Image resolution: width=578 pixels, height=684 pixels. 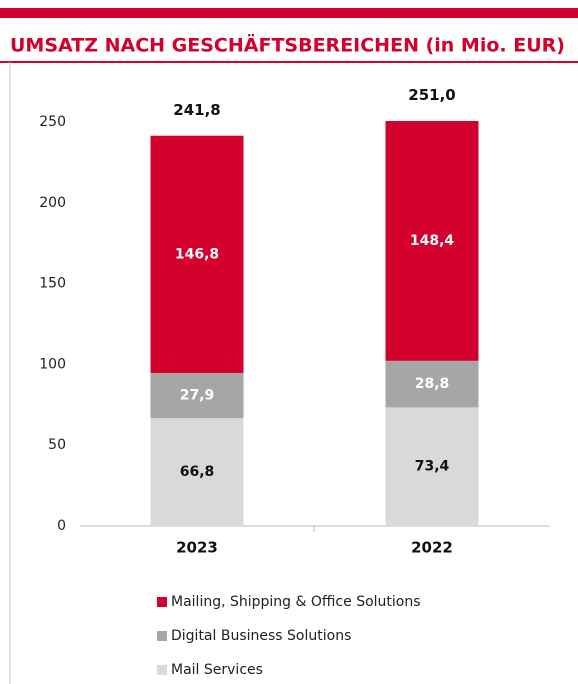 What do you see at coordinates (261, 636) in the screenshot?
I see `legend-label: Digital Business Solutions` at bounding box center [261, 636].